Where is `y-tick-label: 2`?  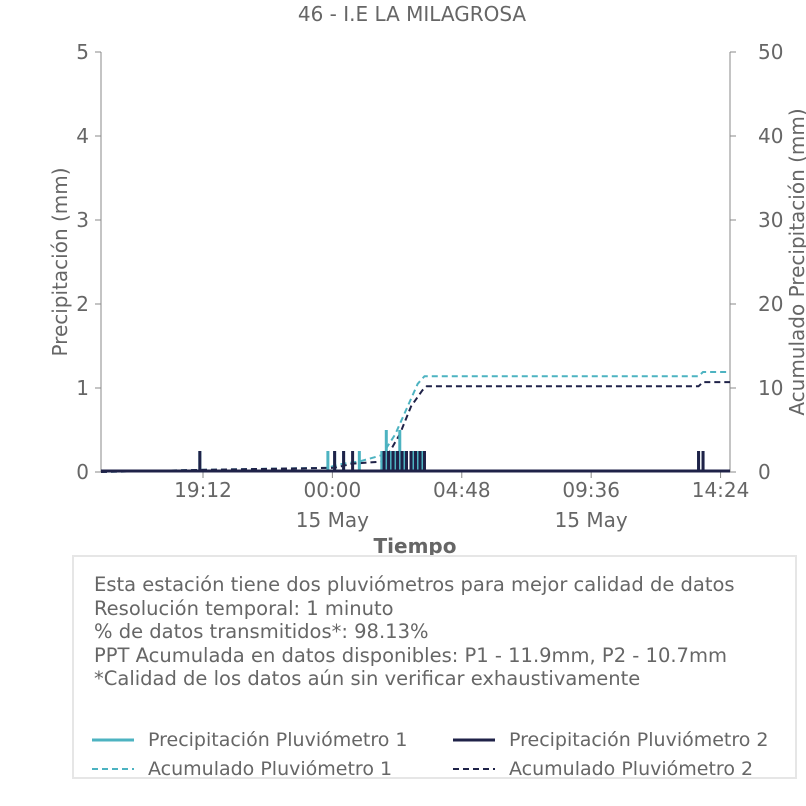
y-tick-label: 2 is located at coordinates (82, 304).